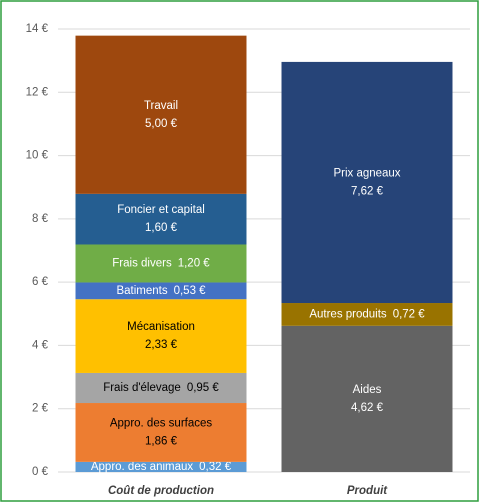 The height and width of the screenshot is (502, 479). Describe the element at coordinates (215, 467) in the screenshot. I see `data-label: 0,32 €` at that location.